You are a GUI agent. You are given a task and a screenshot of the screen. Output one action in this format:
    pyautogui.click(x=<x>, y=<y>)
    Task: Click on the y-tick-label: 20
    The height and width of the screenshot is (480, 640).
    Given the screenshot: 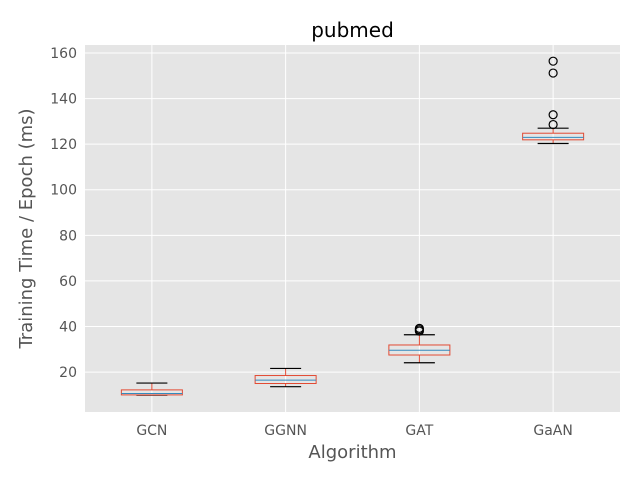 What is the action you would take?
    pyautogui.click(x=68, y=373)
    